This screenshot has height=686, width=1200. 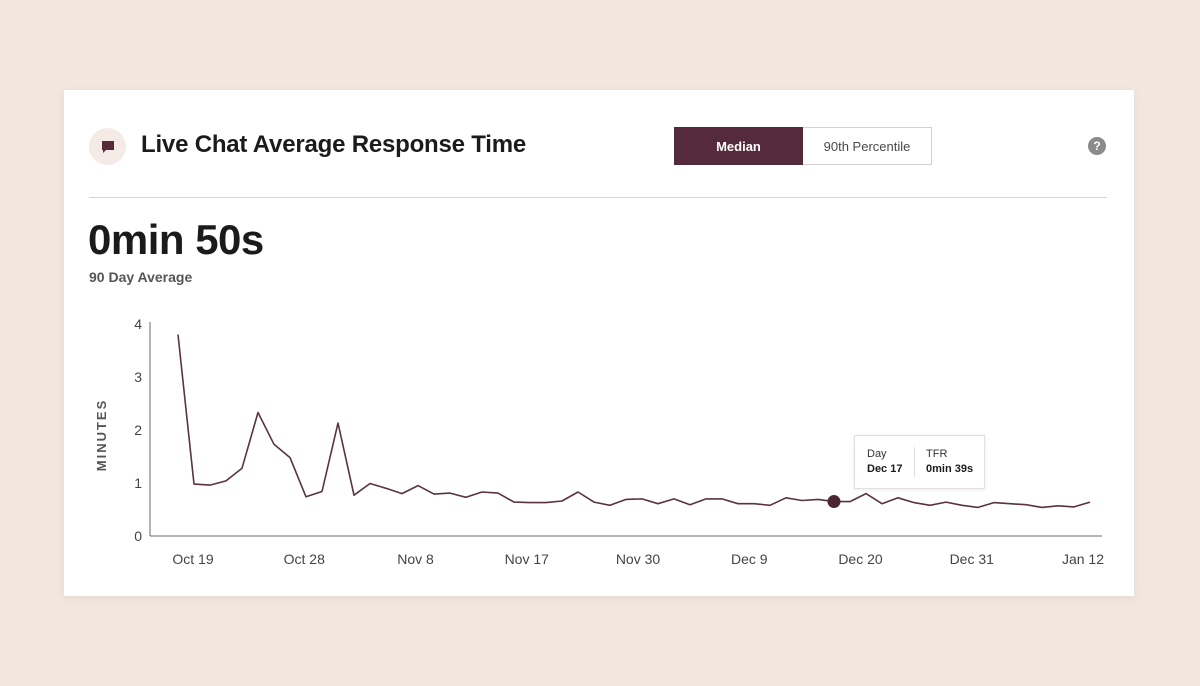 I want to click on x-tick-label: Oct 28, so click(x=304, y=559).